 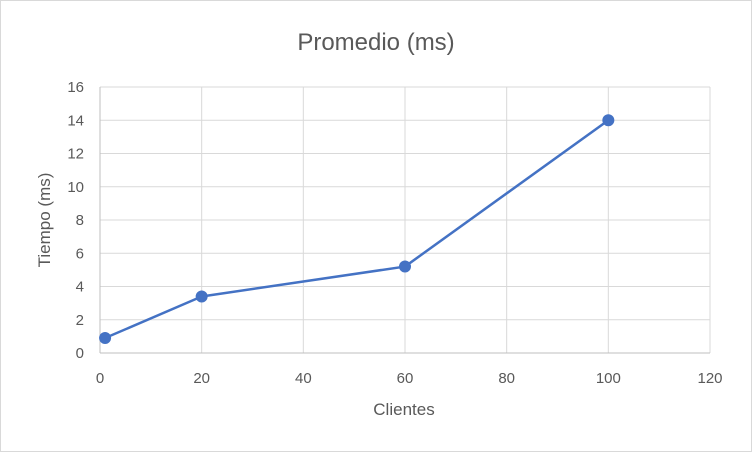 I want to click on x-tick-label: 60, so click(x=405, y=378).